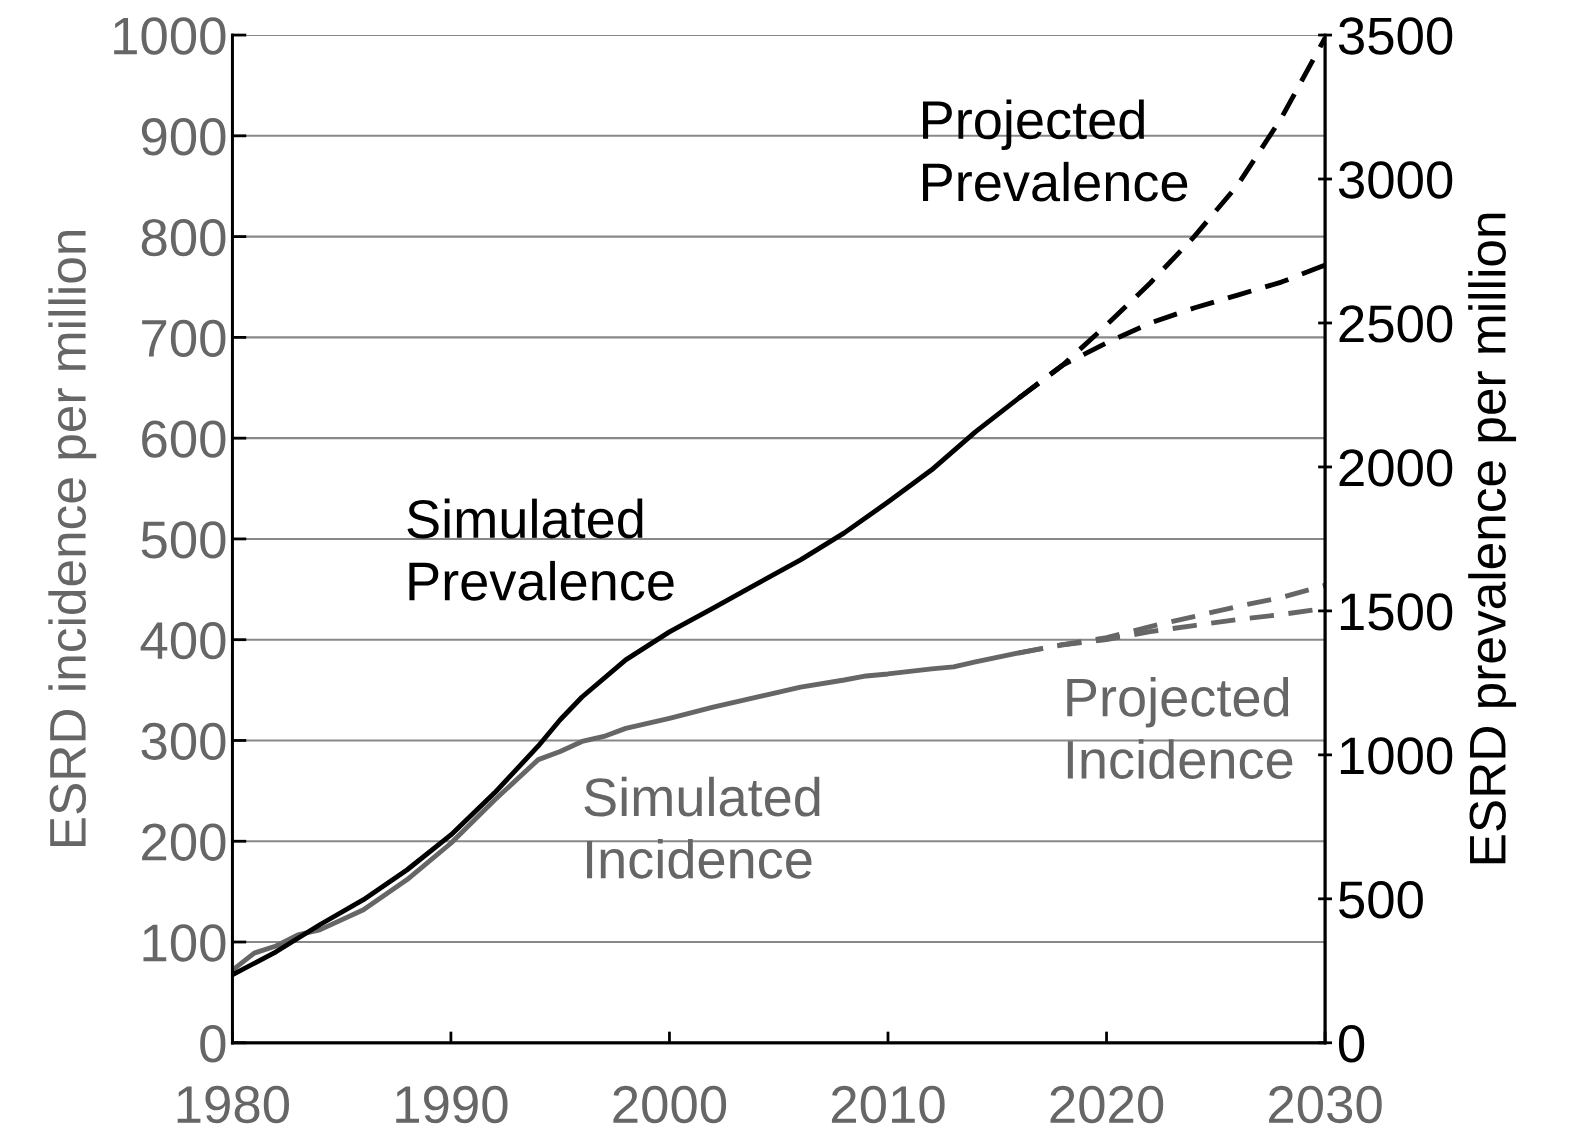 This screenshot has height=1131, width=1570. Describe the element at coordinates (183, 540) in the screenshot. I see `y-tick-label: 500` at that location.